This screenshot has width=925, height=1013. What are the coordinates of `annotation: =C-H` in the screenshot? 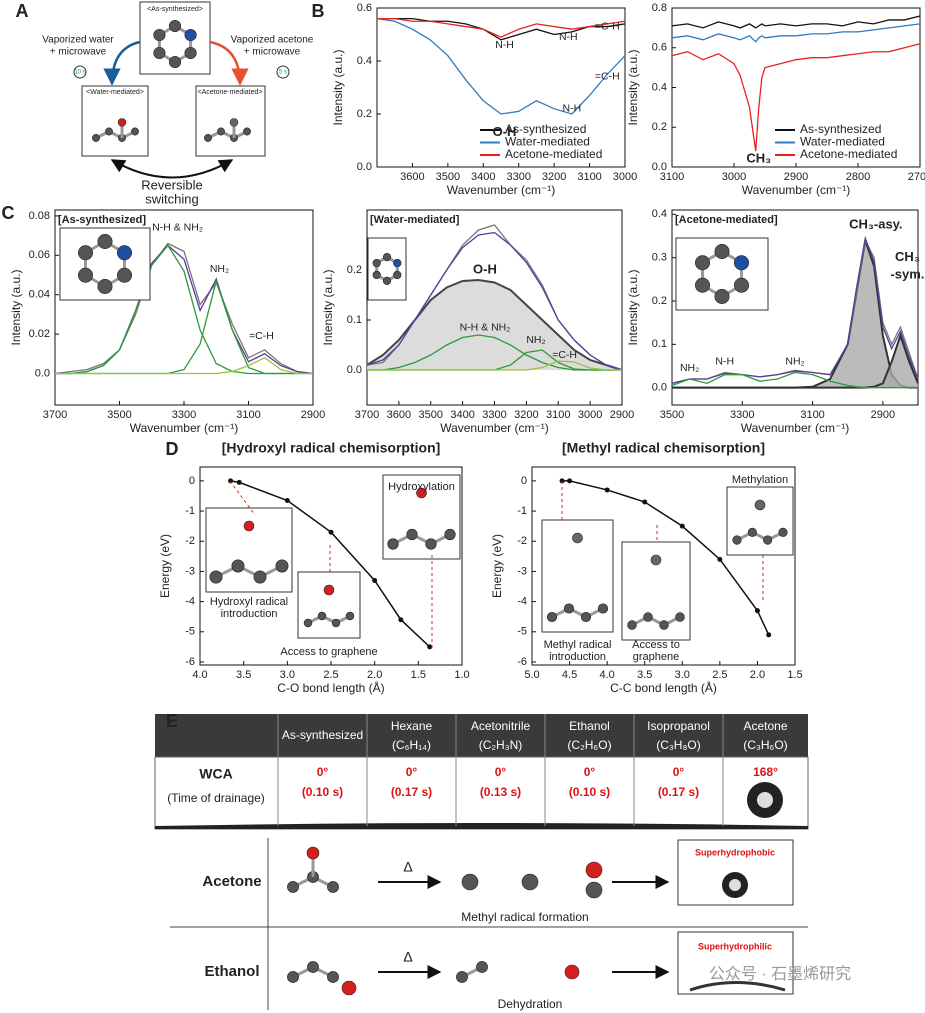 It's located at (261, 336).